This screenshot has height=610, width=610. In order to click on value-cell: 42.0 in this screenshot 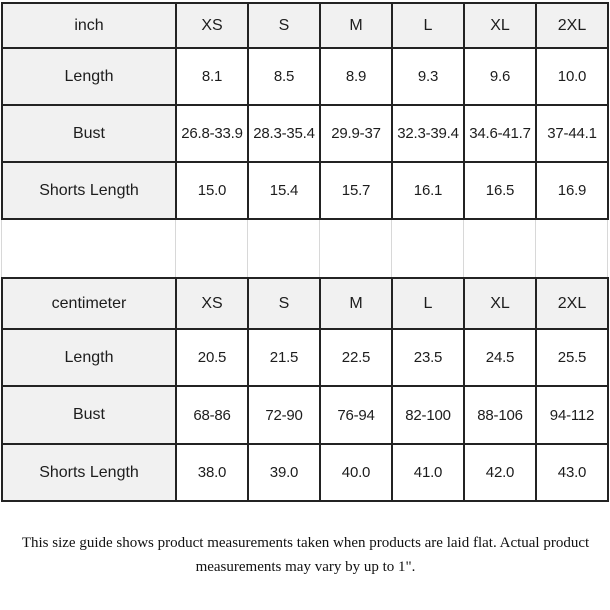, I will do `click(501, 473)`.